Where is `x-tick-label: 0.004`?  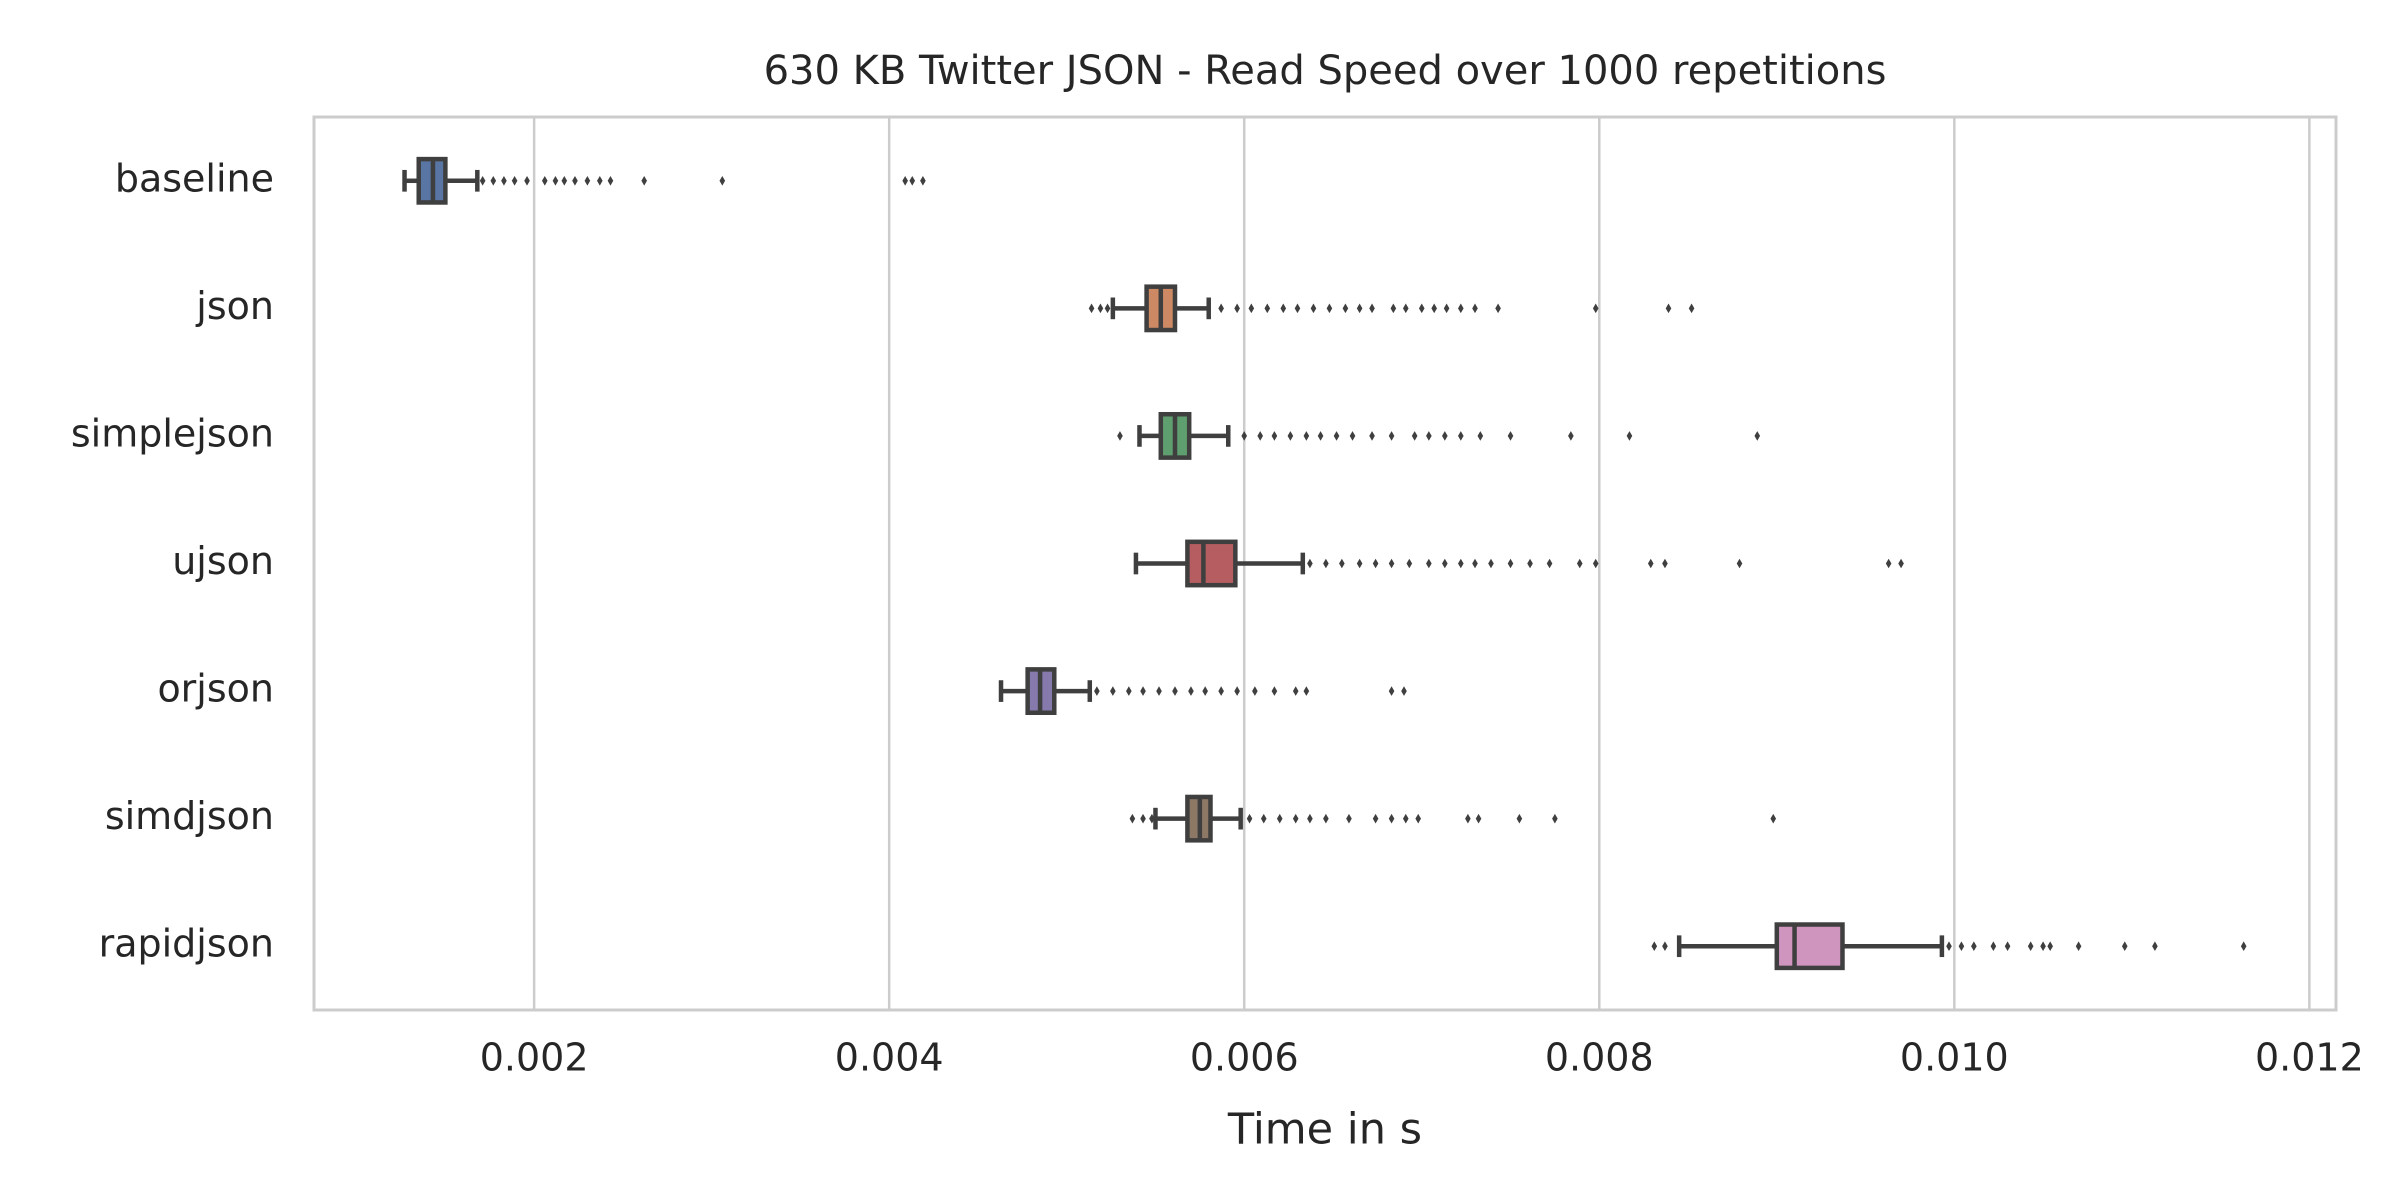 x-tick-label: 0.004 is located at coordinates (889, 1058).